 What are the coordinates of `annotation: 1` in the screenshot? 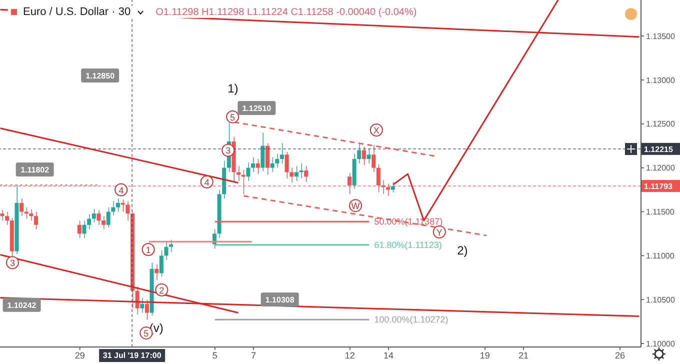 It's located at (148, 249).